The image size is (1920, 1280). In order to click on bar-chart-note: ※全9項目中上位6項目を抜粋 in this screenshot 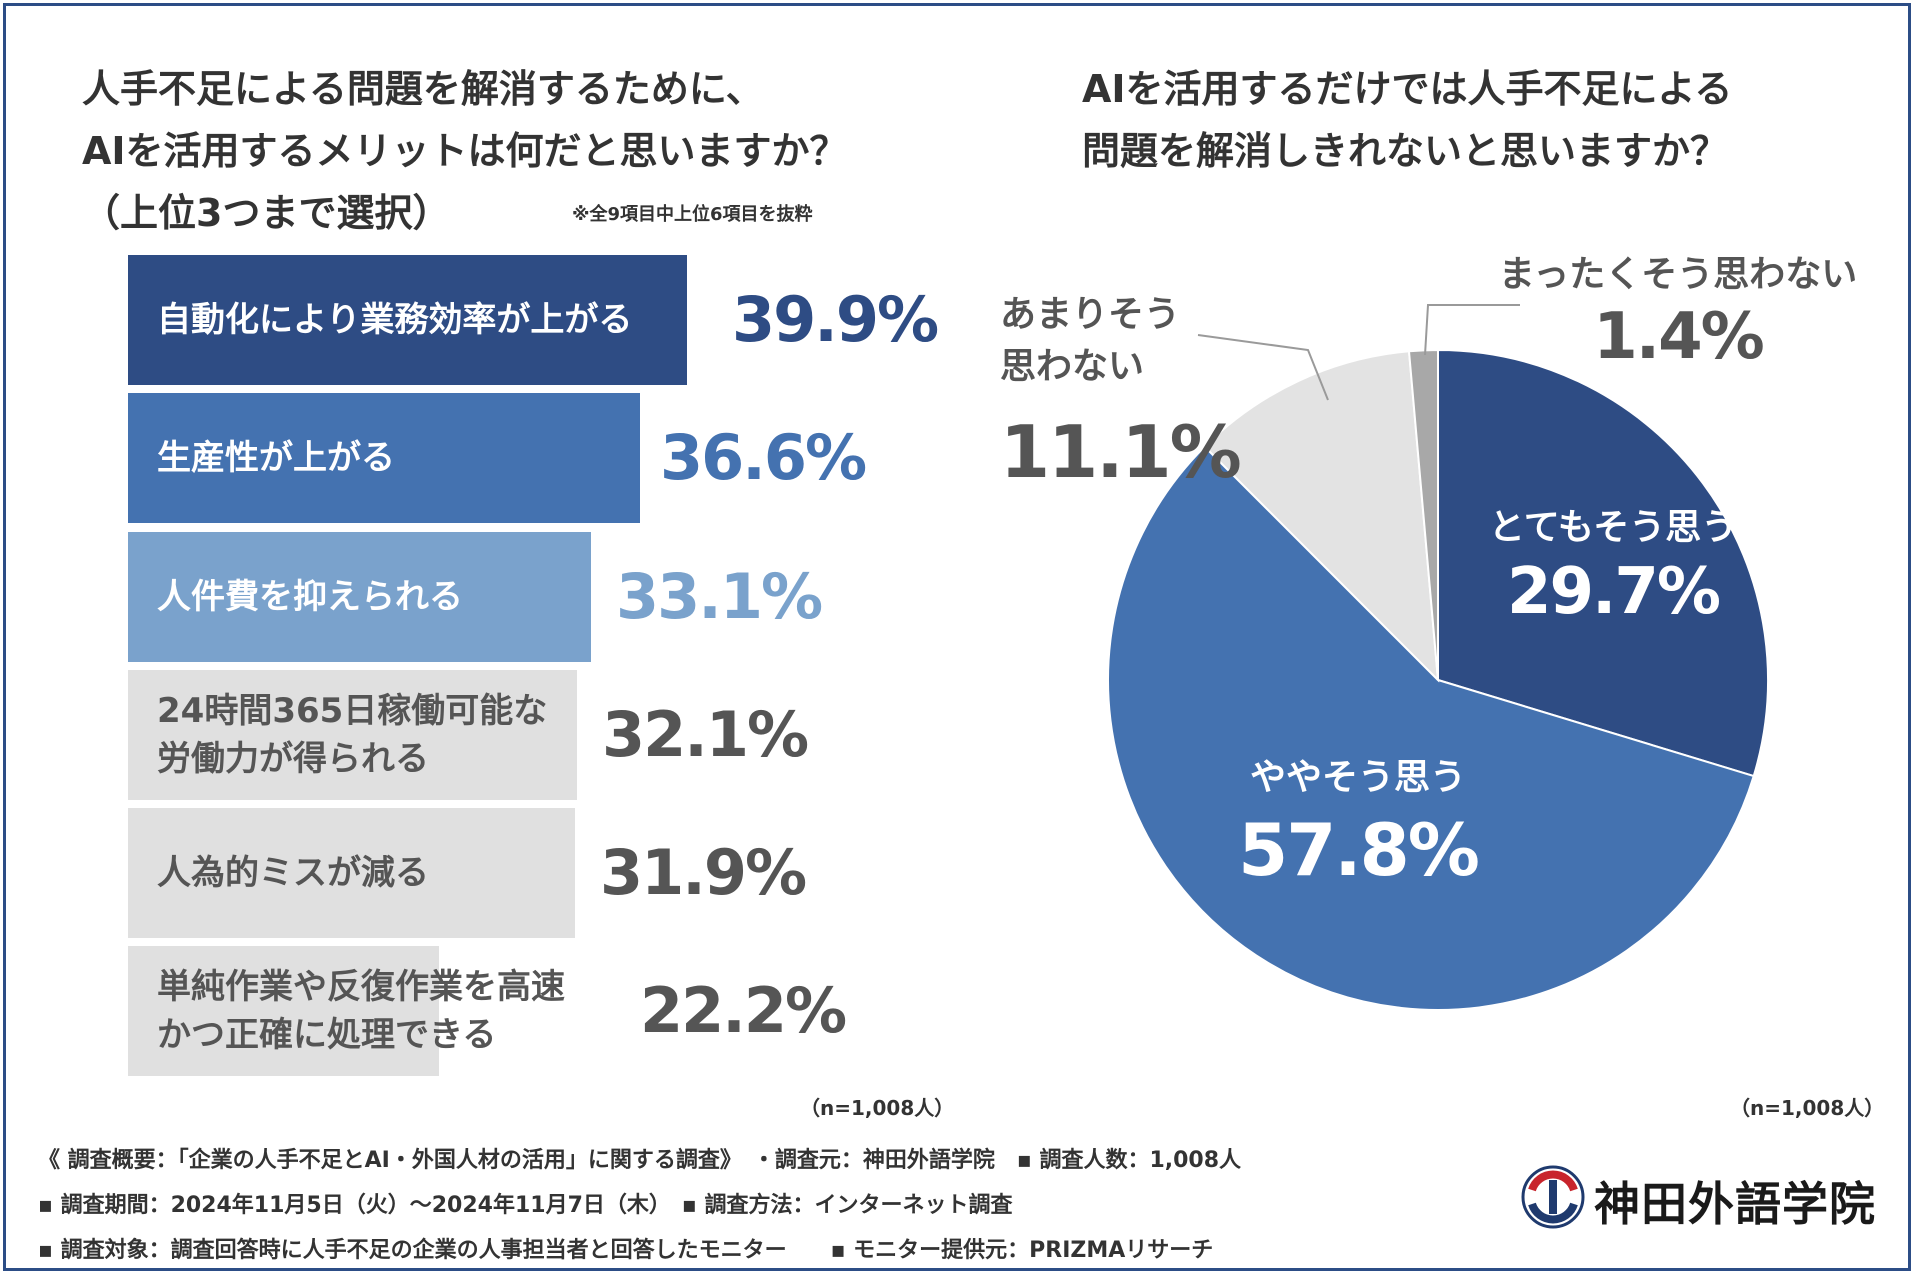, I will do `click(692, 214)`.